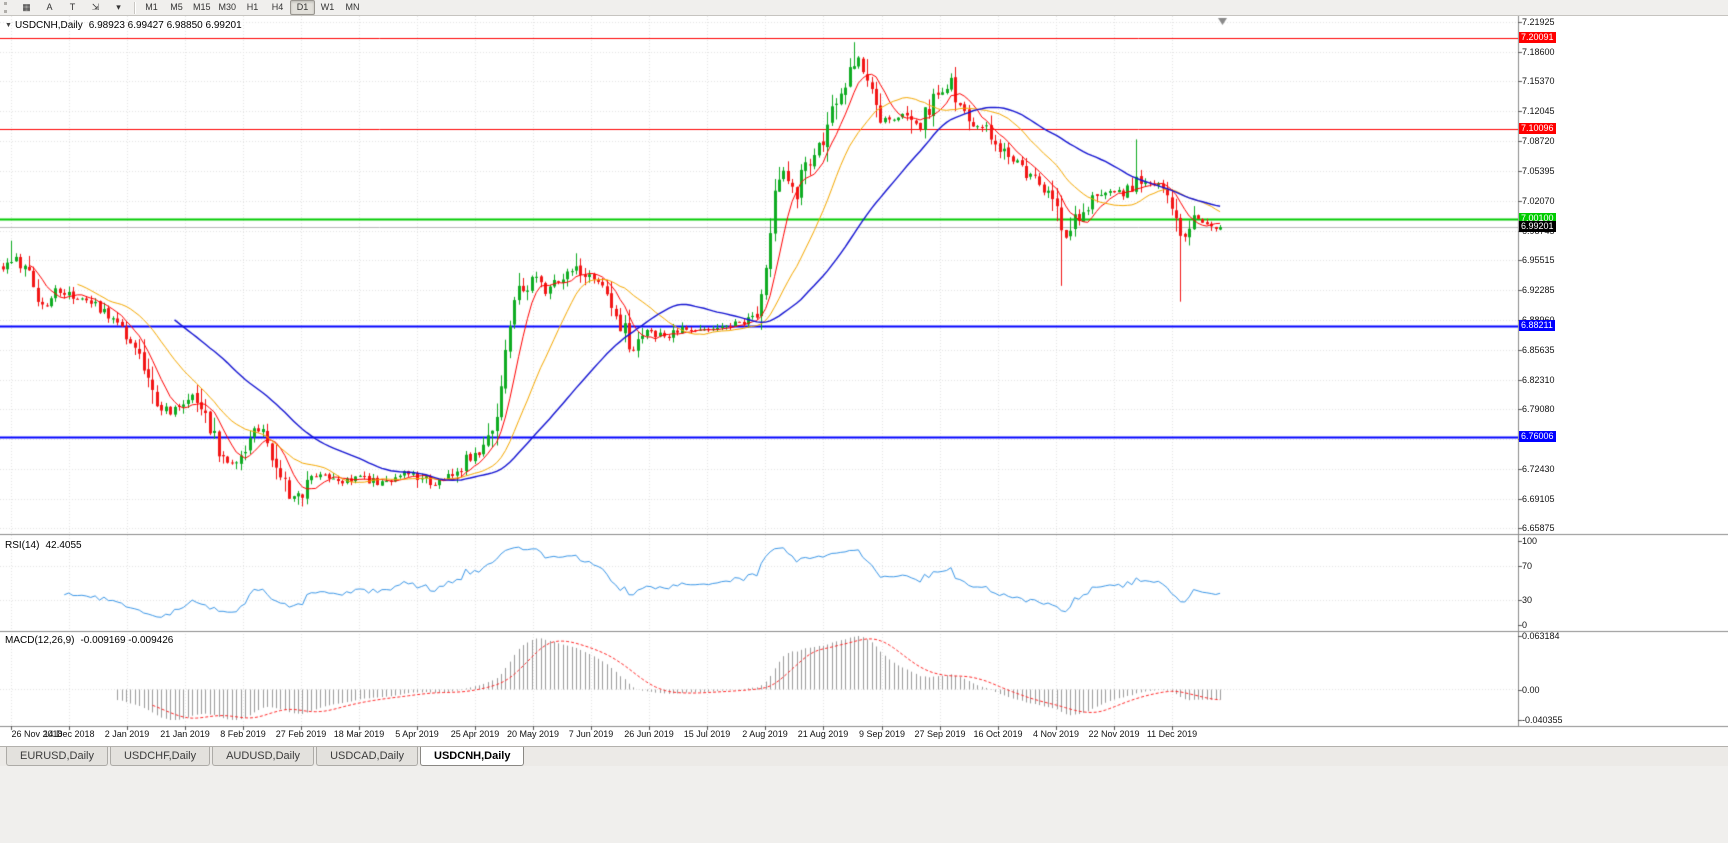 This screenshot has width=1728, height=843. What do you see at coordinates (352, 7) in the screenshot?
I see `timeframe-button-mn: MN` at bounding box center [352, 7].